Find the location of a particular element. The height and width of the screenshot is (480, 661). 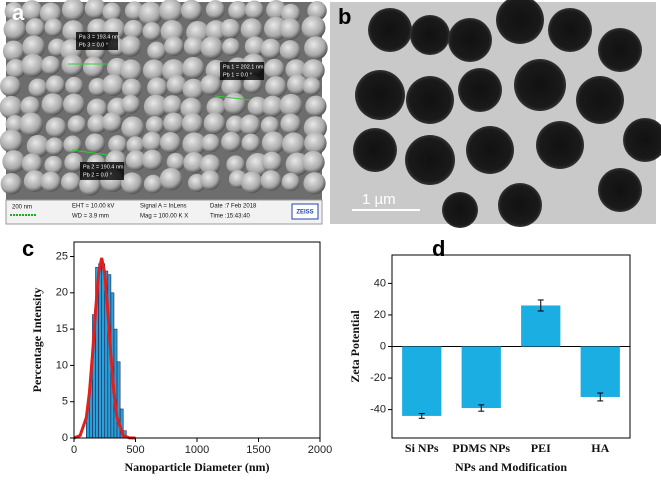

x-tick-label: PDMS NPs is located at coordinates (481, 448).